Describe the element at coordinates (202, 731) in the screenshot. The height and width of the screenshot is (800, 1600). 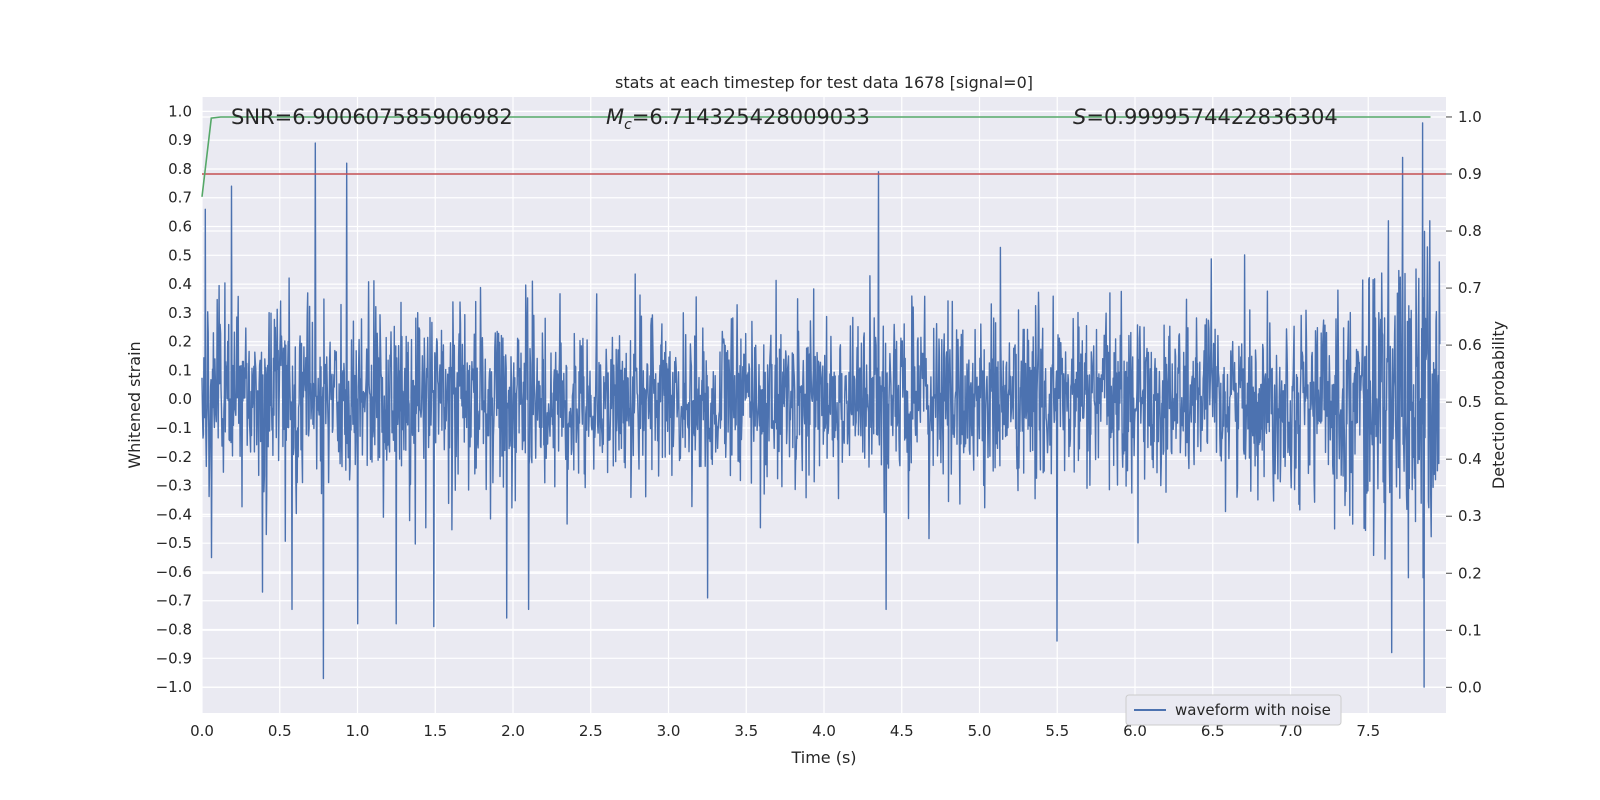
I see `x-tick-label: 0.0` at that location.